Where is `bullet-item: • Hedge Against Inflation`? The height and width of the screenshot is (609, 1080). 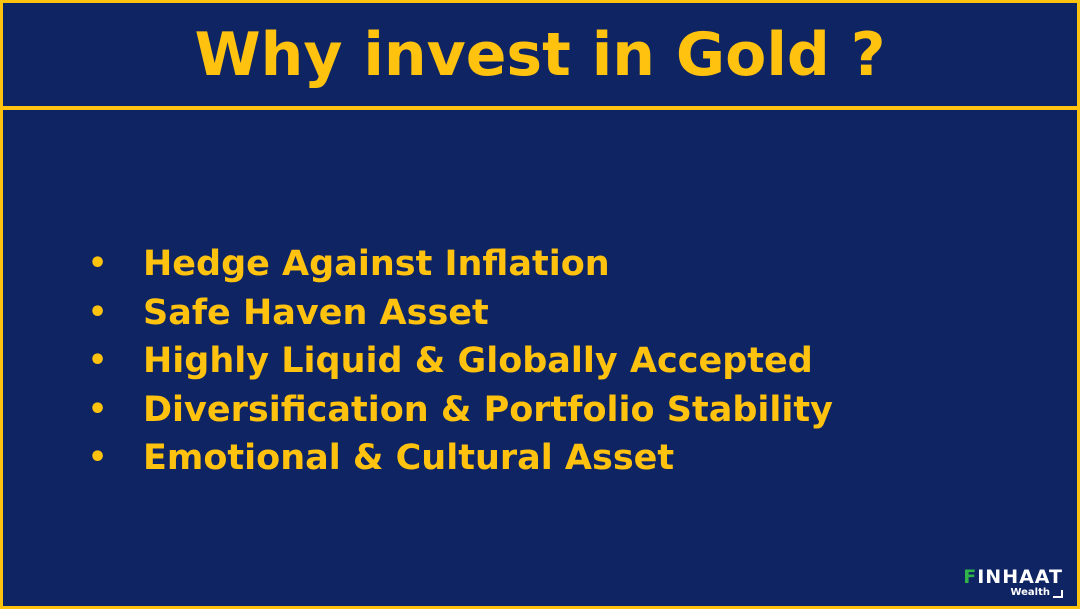 bullet-item: • Hedge Against Inflation is located at coordinates (460, 264).